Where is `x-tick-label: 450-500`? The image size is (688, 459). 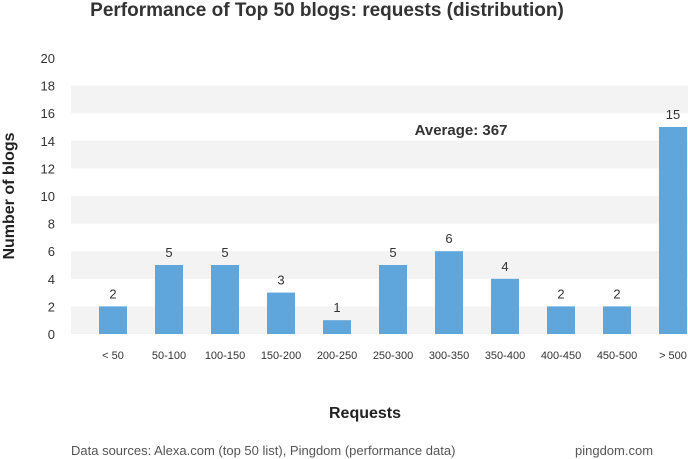 x-tick-label: 450-500 is located at coordinates (617, 356).